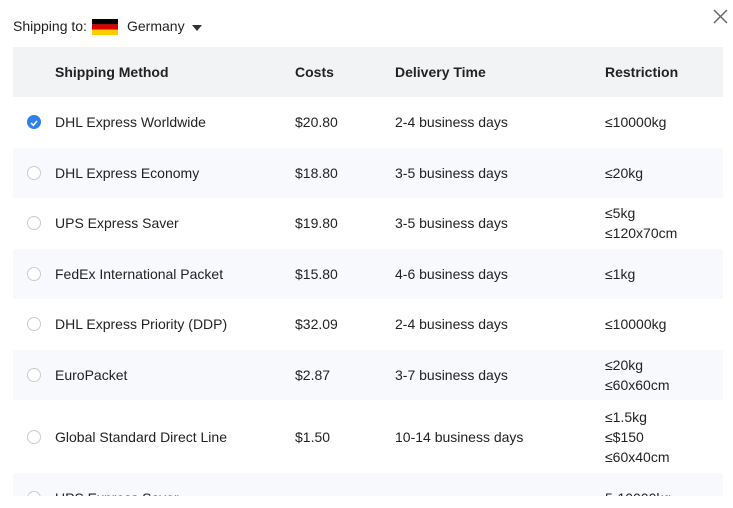 This screenshot has height=508, width=733. What do you see at coordinates (314, 72) in the screenshot?
I see `column-header: Costs` at bounding box center [314, 72].